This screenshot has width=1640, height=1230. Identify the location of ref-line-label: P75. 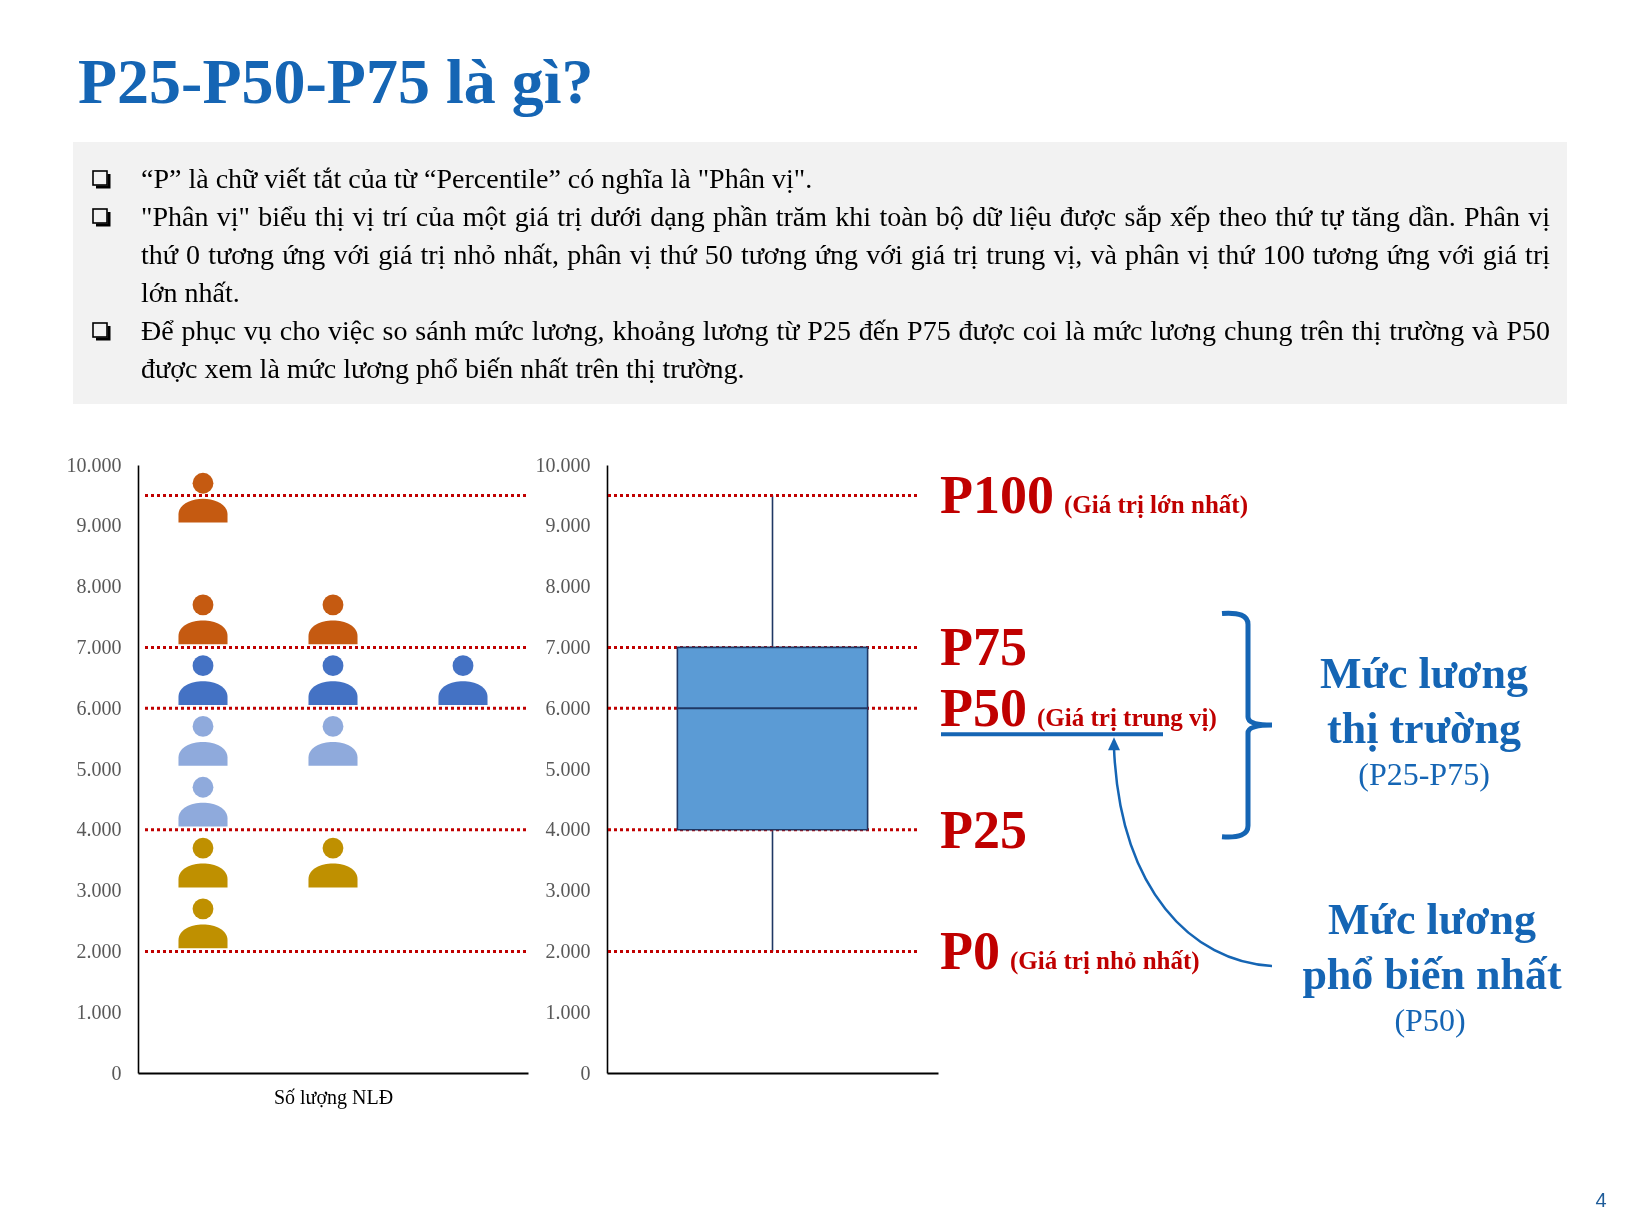
(983, 647).